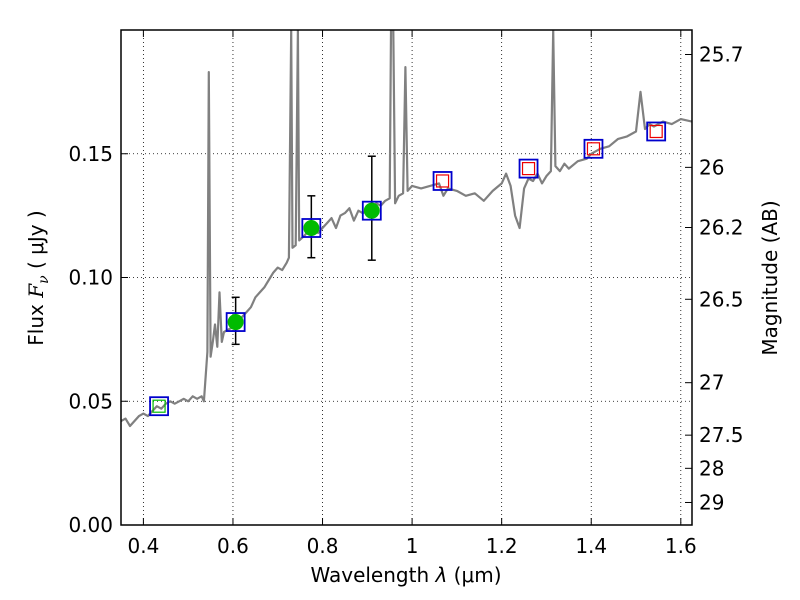 This screenshot has height=600, width=800. What do you see at coordinates (591, 546) in the screenshot?
I see `x-tick-label: 1.4` at bounding box center [591, 546].